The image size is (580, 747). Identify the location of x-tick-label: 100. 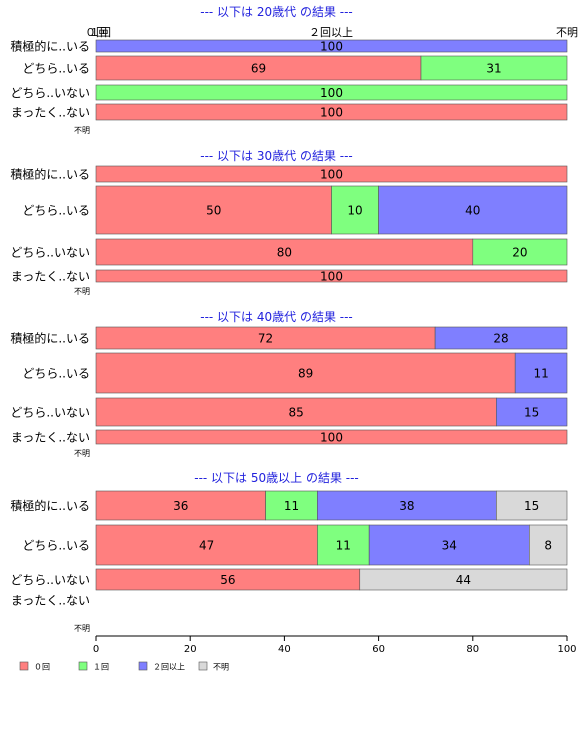
(566, 649).